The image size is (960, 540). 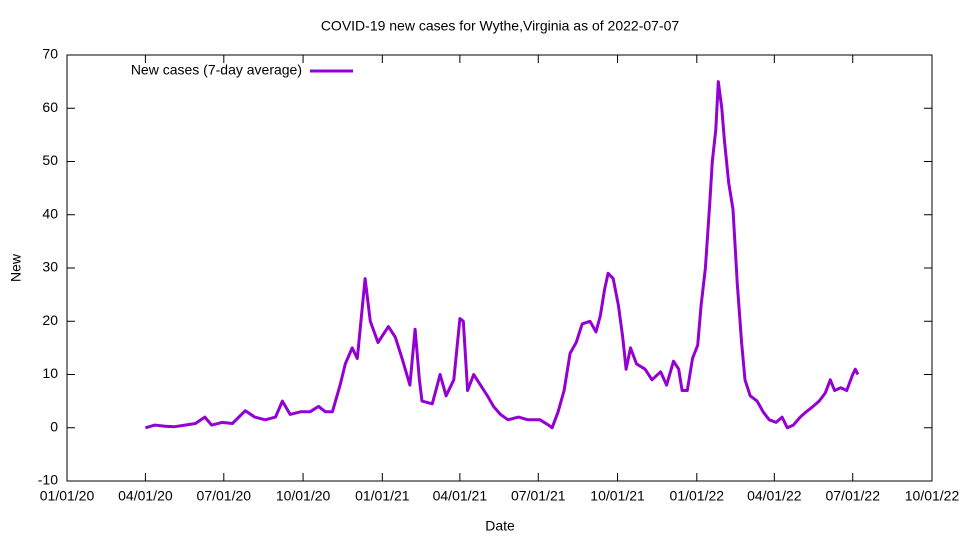 I want to click on legend-label: New cases (7-day average), so click(x=216, y=70).